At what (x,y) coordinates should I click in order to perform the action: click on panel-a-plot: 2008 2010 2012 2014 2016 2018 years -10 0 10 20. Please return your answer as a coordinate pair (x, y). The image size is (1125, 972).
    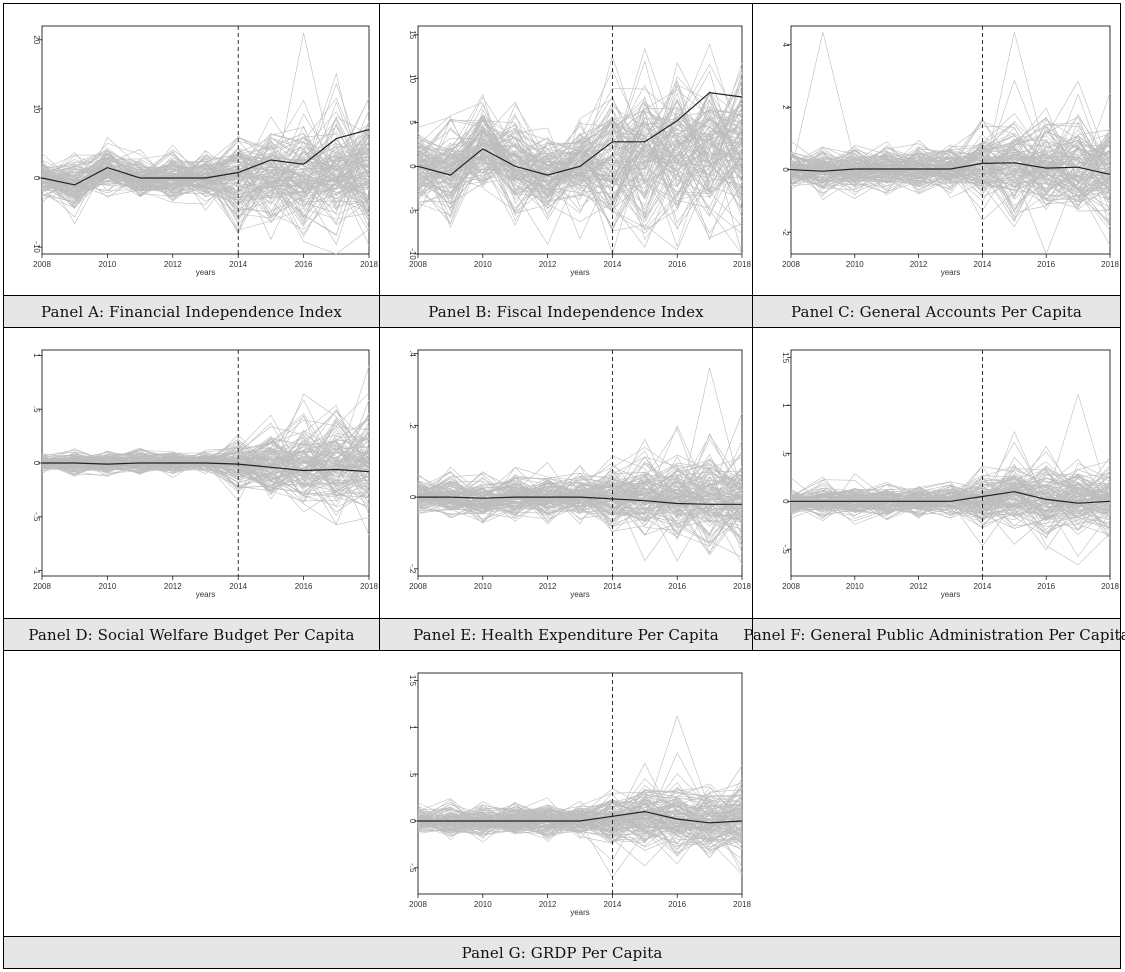
    Looking at the image, I should click on (205, 151).